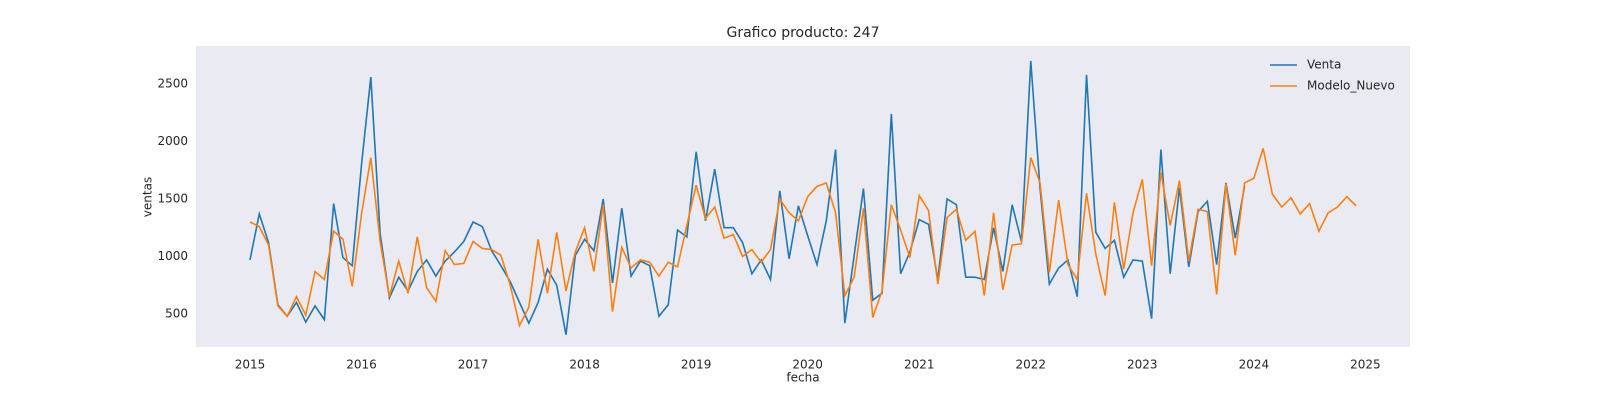 The image size is (1600, 400). Describe the element at coordinates (807, 365) in the screenshot. I see `x-tick-label: 2020` at that location.